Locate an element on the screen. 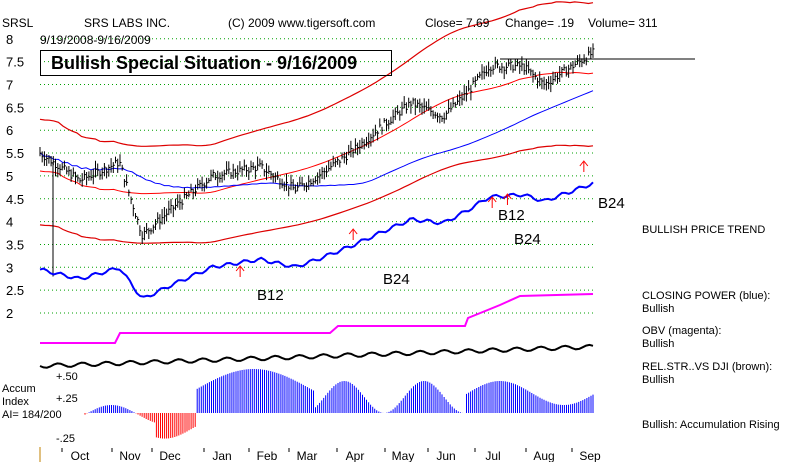 The image size is (800, 462). x-tick-label: Sep is located at coordinates (590, 455).